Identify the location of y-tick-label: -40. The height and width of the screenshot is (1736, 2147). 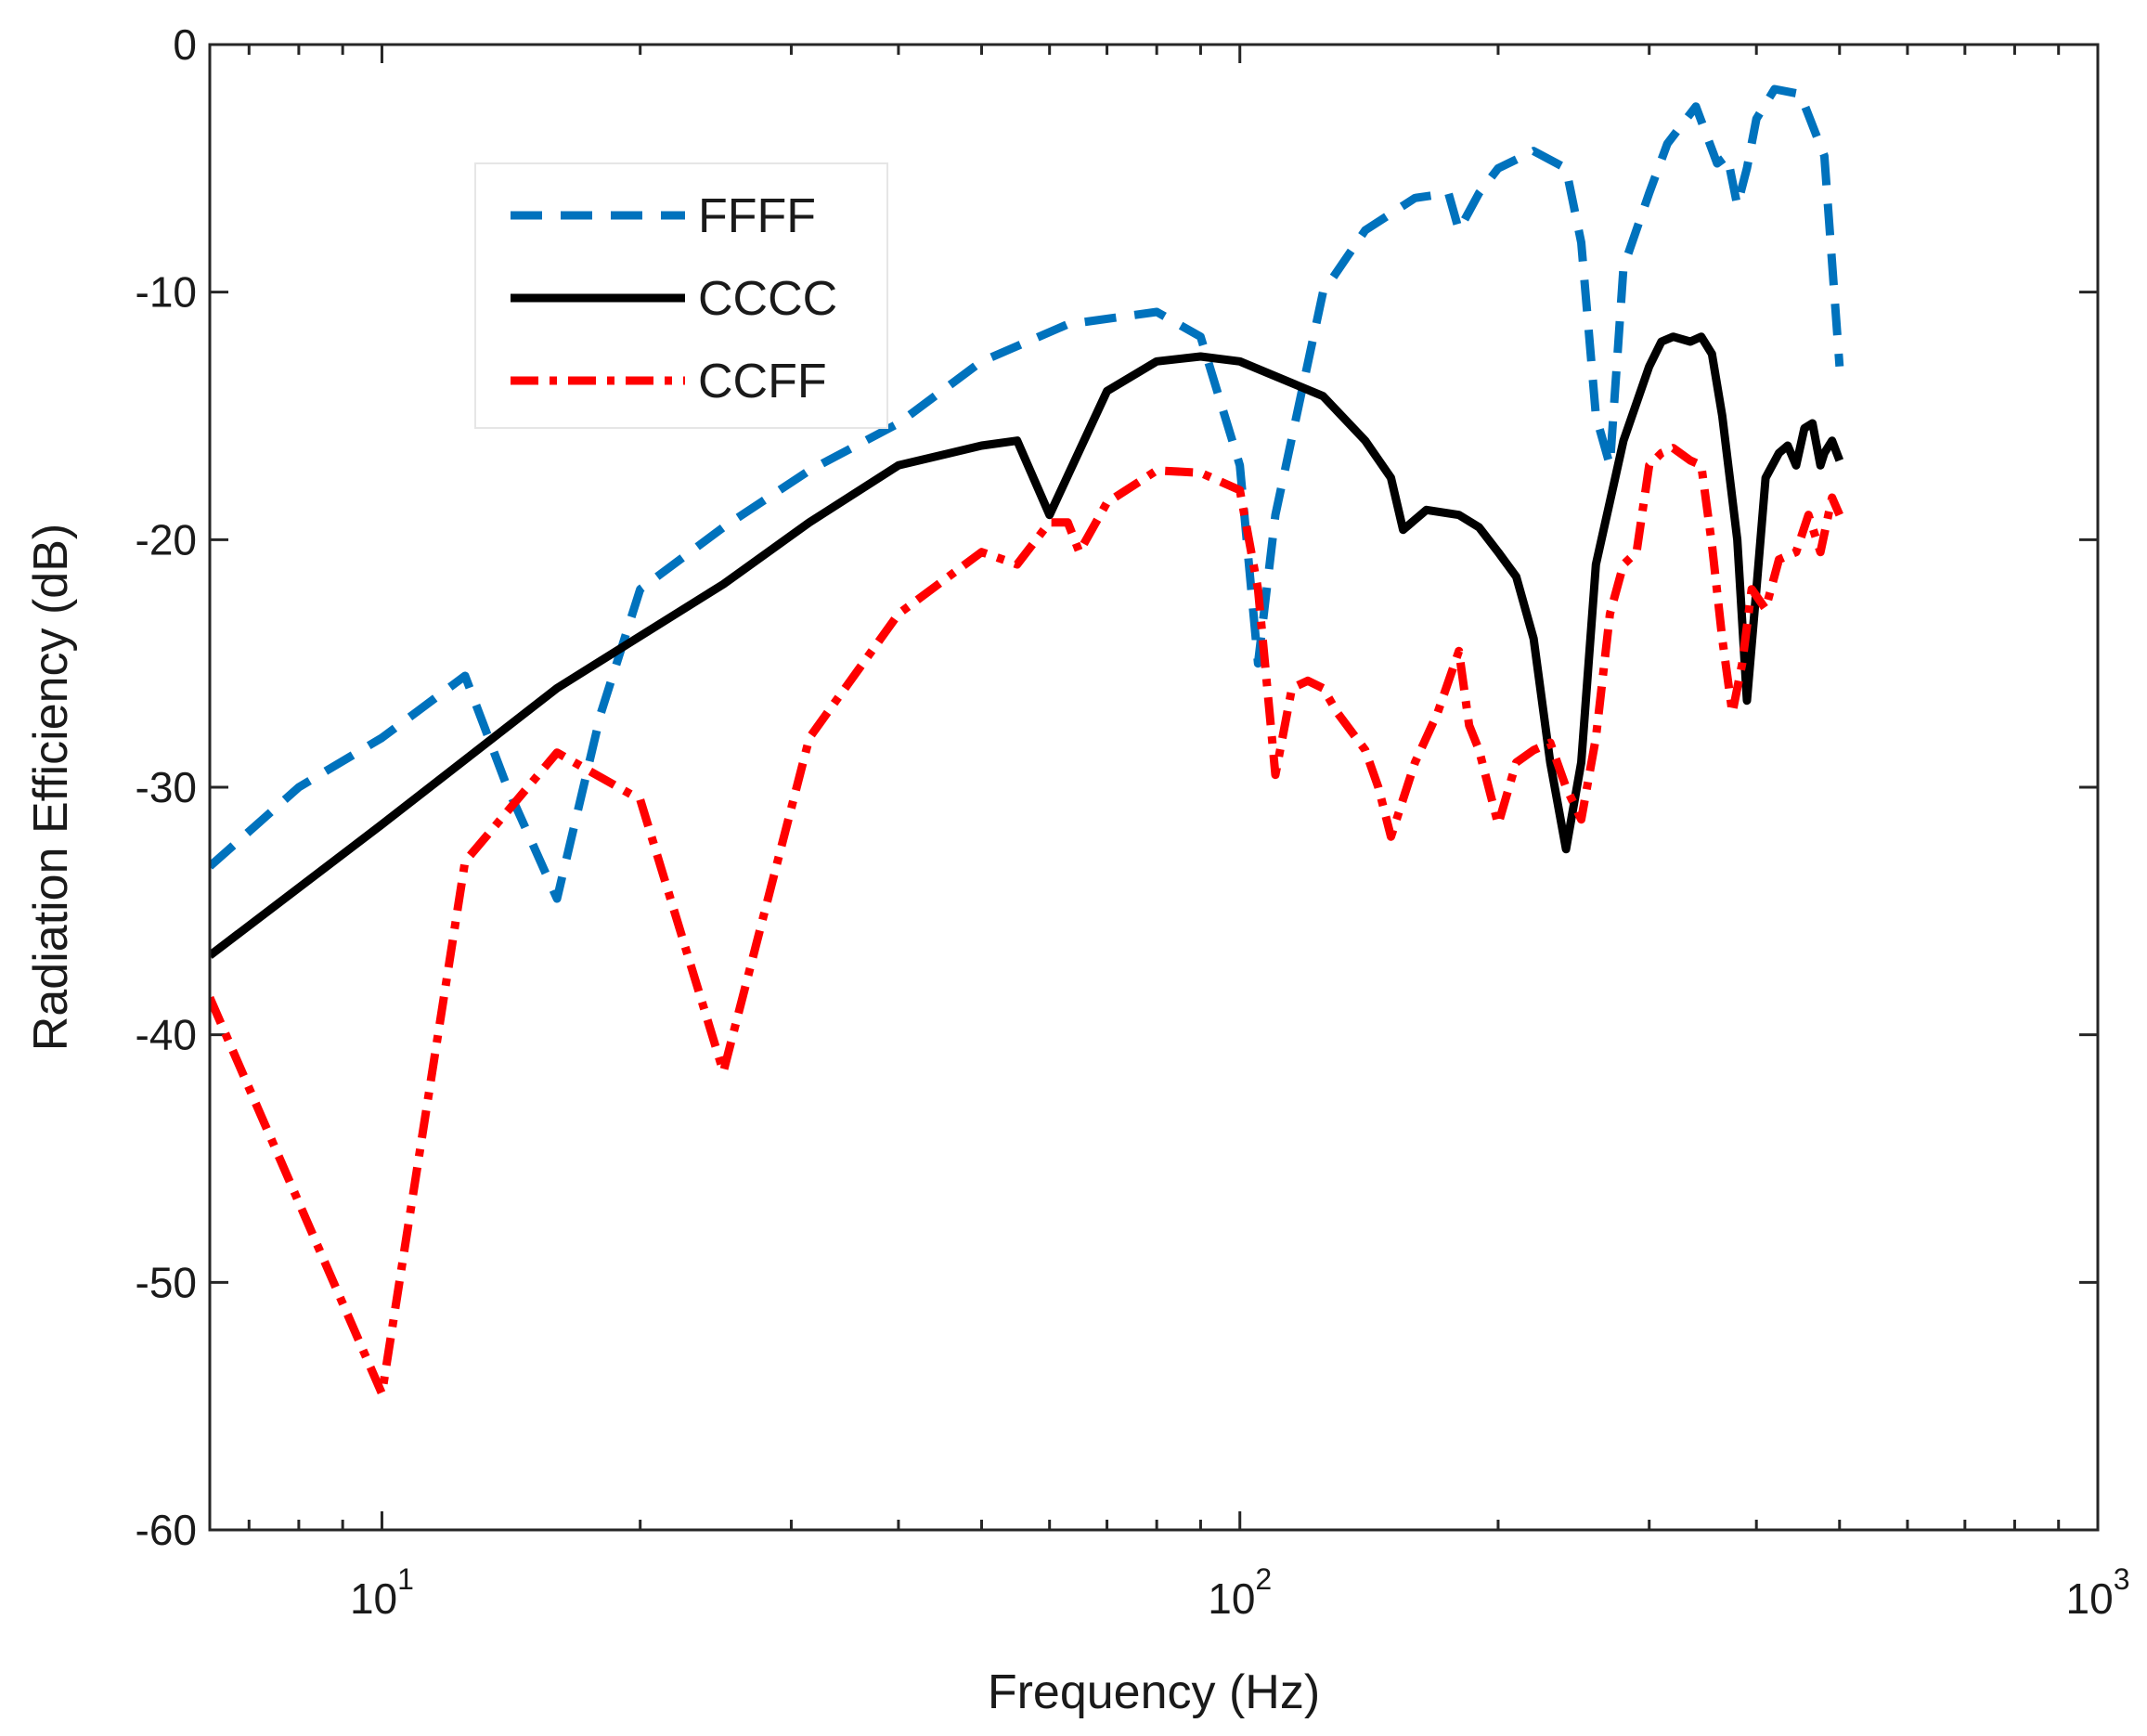
(167, 1035).